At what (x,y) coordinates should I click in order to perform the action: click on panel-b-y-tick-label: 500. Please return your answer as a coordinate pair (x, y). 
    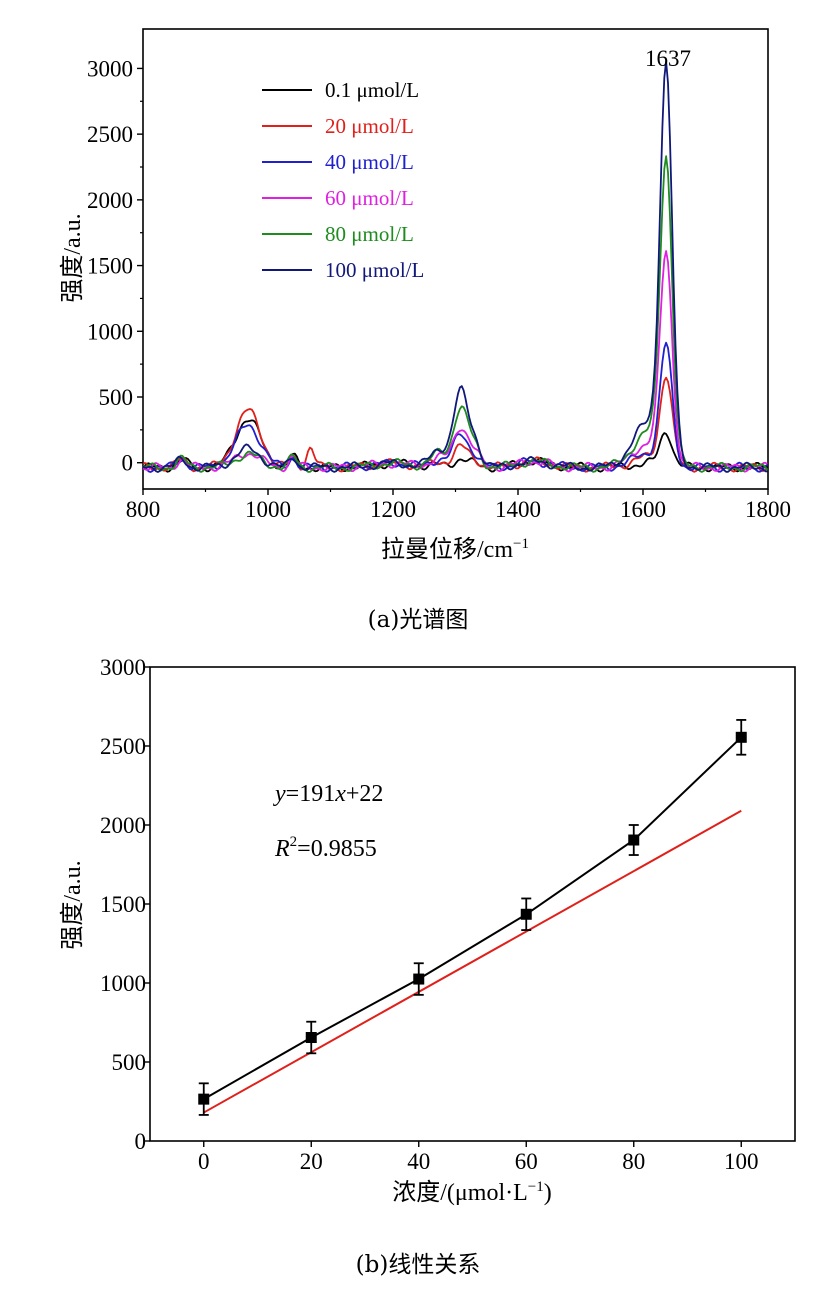
    Looking at the image, I should click on (129, 1062).